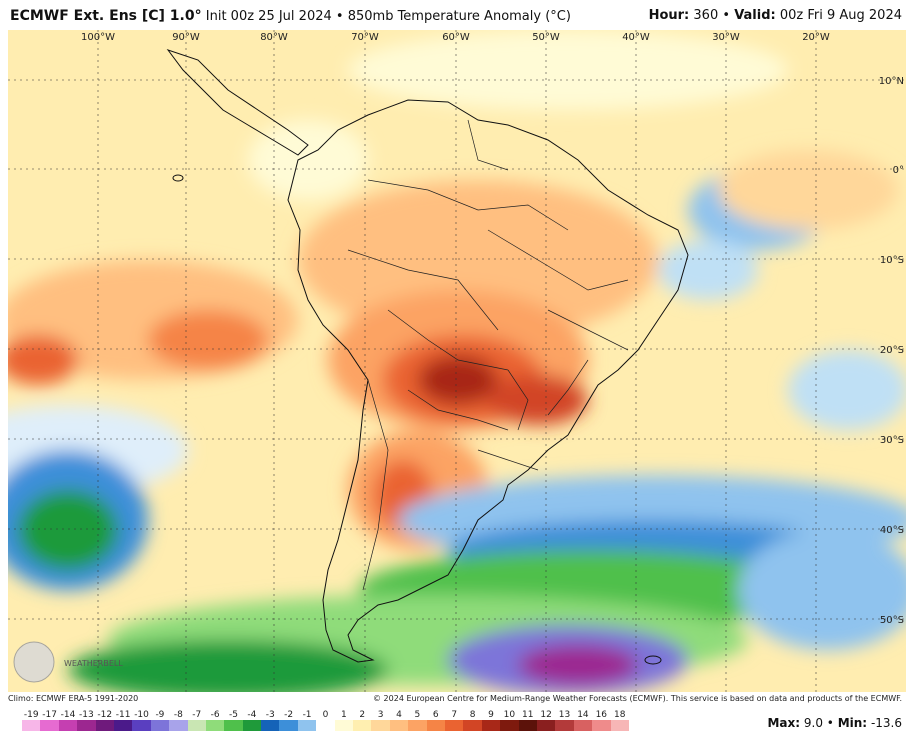  I want to click on scale-label: 1, so click(343, 715).